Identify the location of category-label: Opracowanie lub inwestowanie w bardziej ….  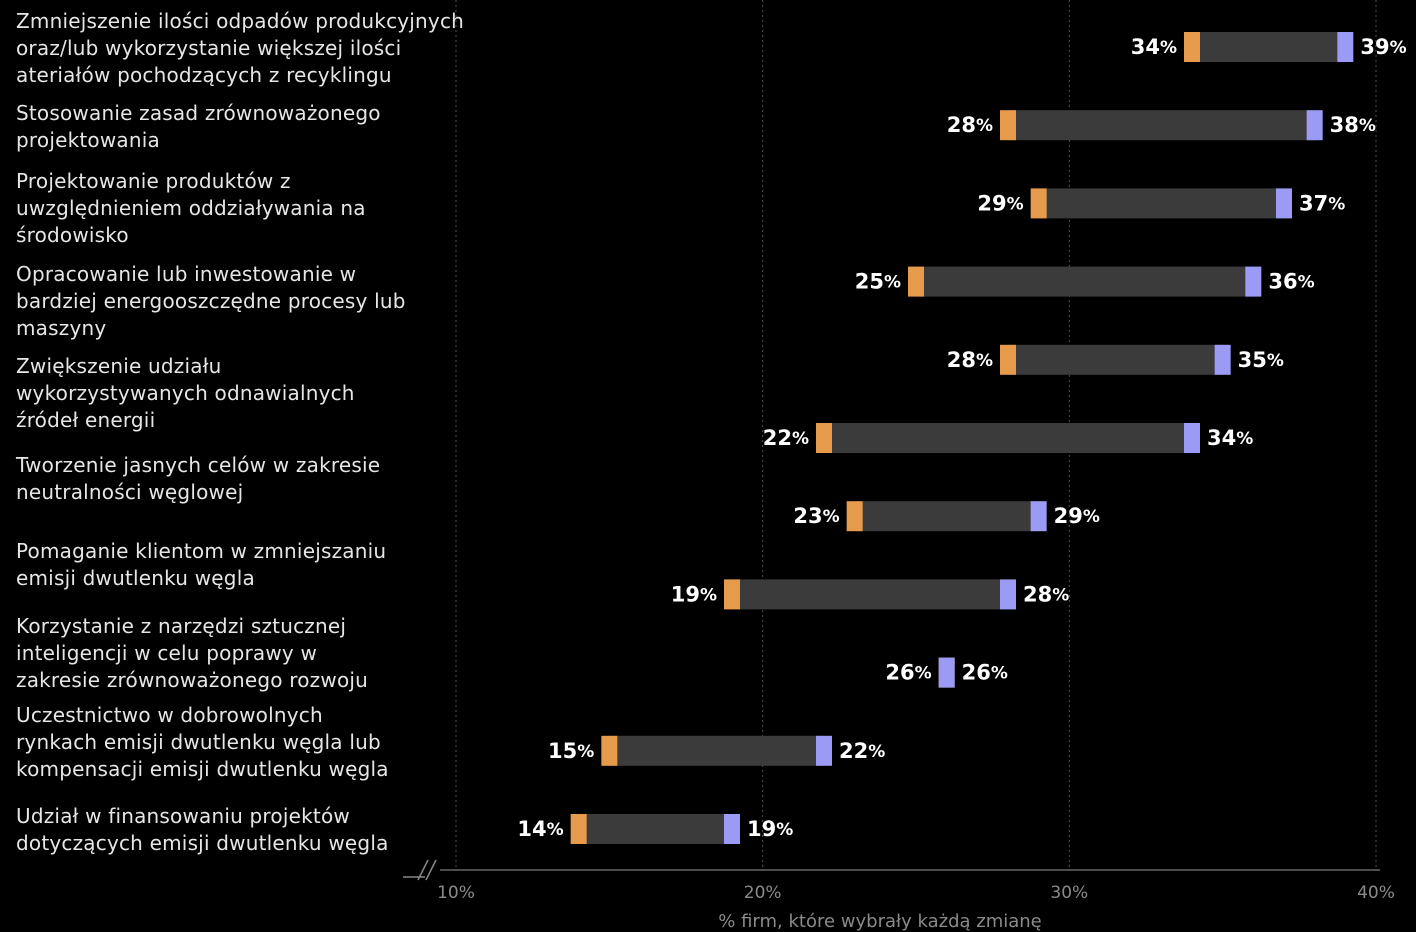
(211, 301).